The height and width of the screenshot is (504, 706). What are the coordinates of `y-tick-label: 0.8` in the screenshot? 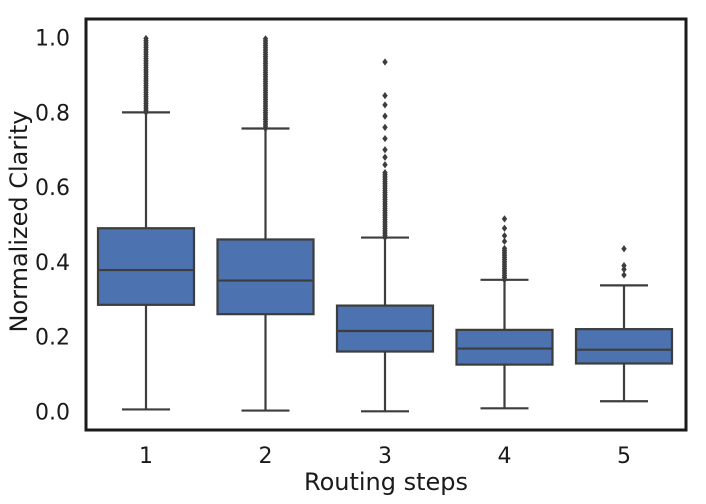 It's located at (52, 113).